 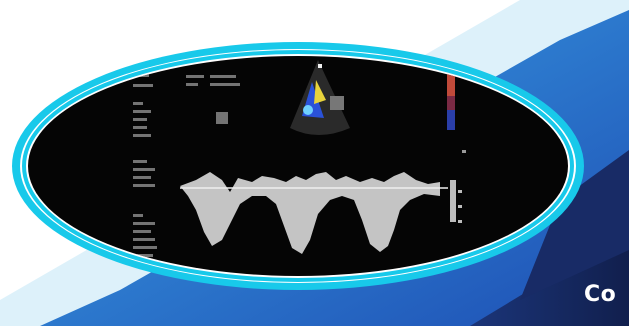 I want to click on side-text-panel, so click(x=186, y=169).